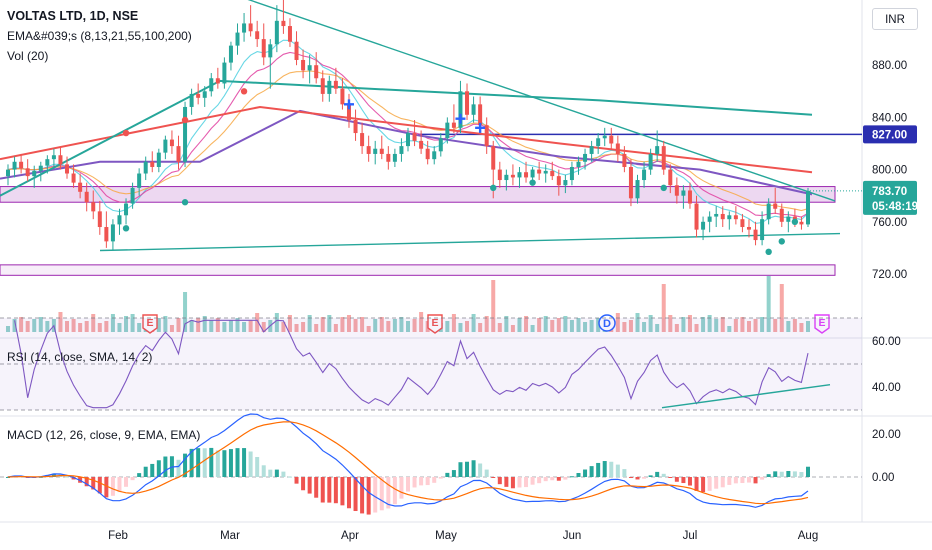 This screenshot has width=932, height=550. Describe the element at coordinates (690, 536) in the screenshot. I see `date-tick-label: Jul` at that location.